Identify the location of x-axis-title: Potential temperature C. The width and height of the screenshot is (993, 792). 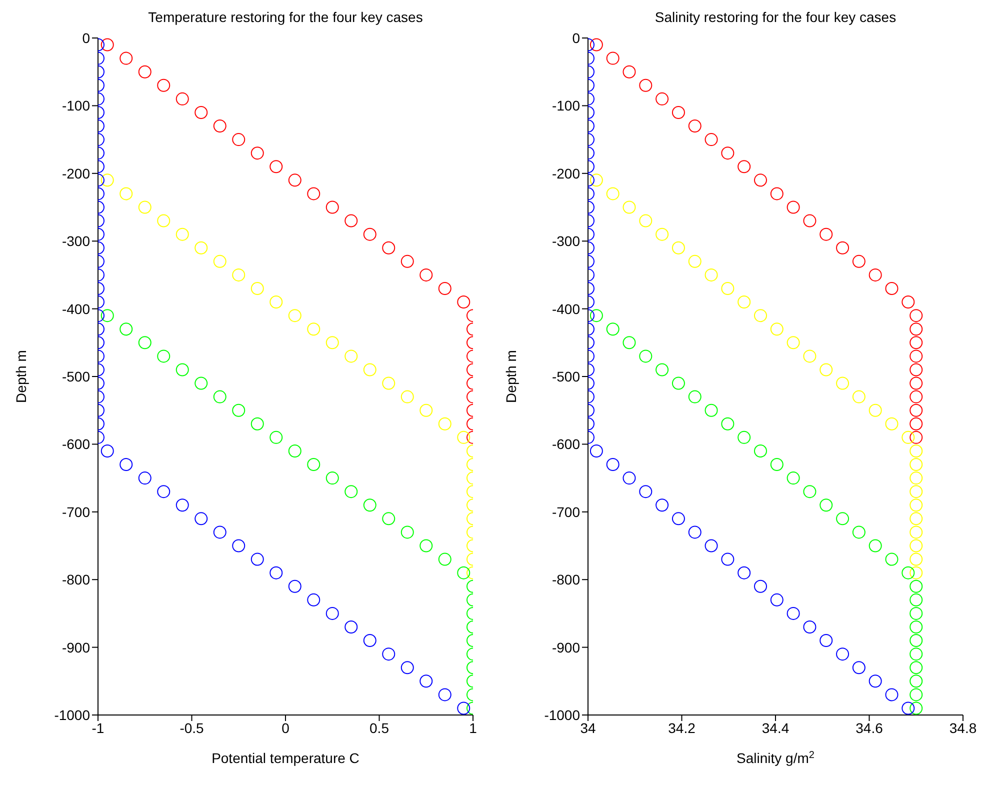
(286, 758).